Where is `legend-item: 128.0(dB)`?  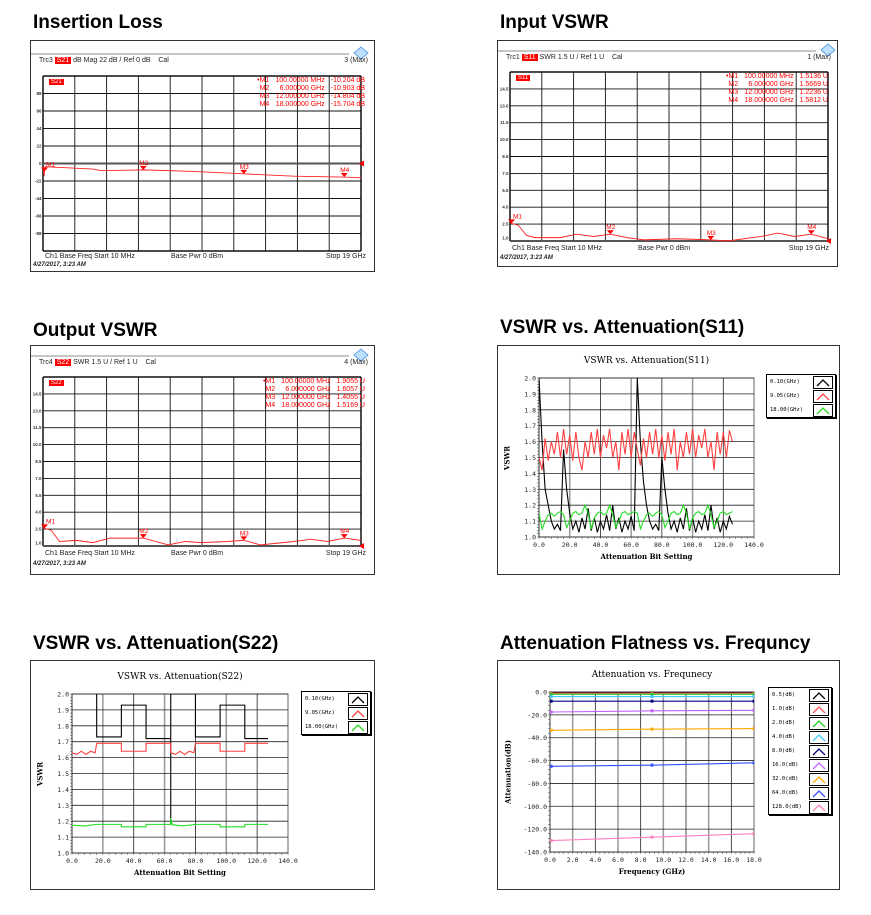 legend-item: 128.0(dB) is located at coordinates (800, 807).